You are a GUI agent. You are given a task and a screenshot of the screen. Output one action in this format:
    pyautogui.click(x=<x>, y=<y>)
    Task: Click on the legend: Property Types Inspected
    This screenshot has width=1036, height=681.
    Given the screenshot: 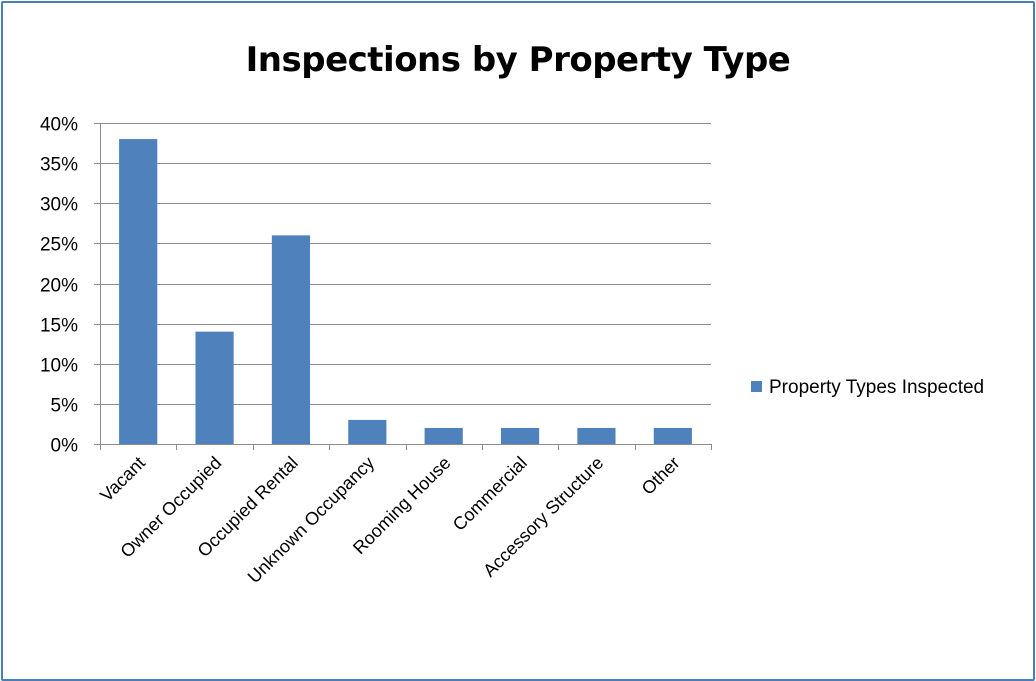 What is the action you would take?
    pyautogui.click(x=867, y=387)
    